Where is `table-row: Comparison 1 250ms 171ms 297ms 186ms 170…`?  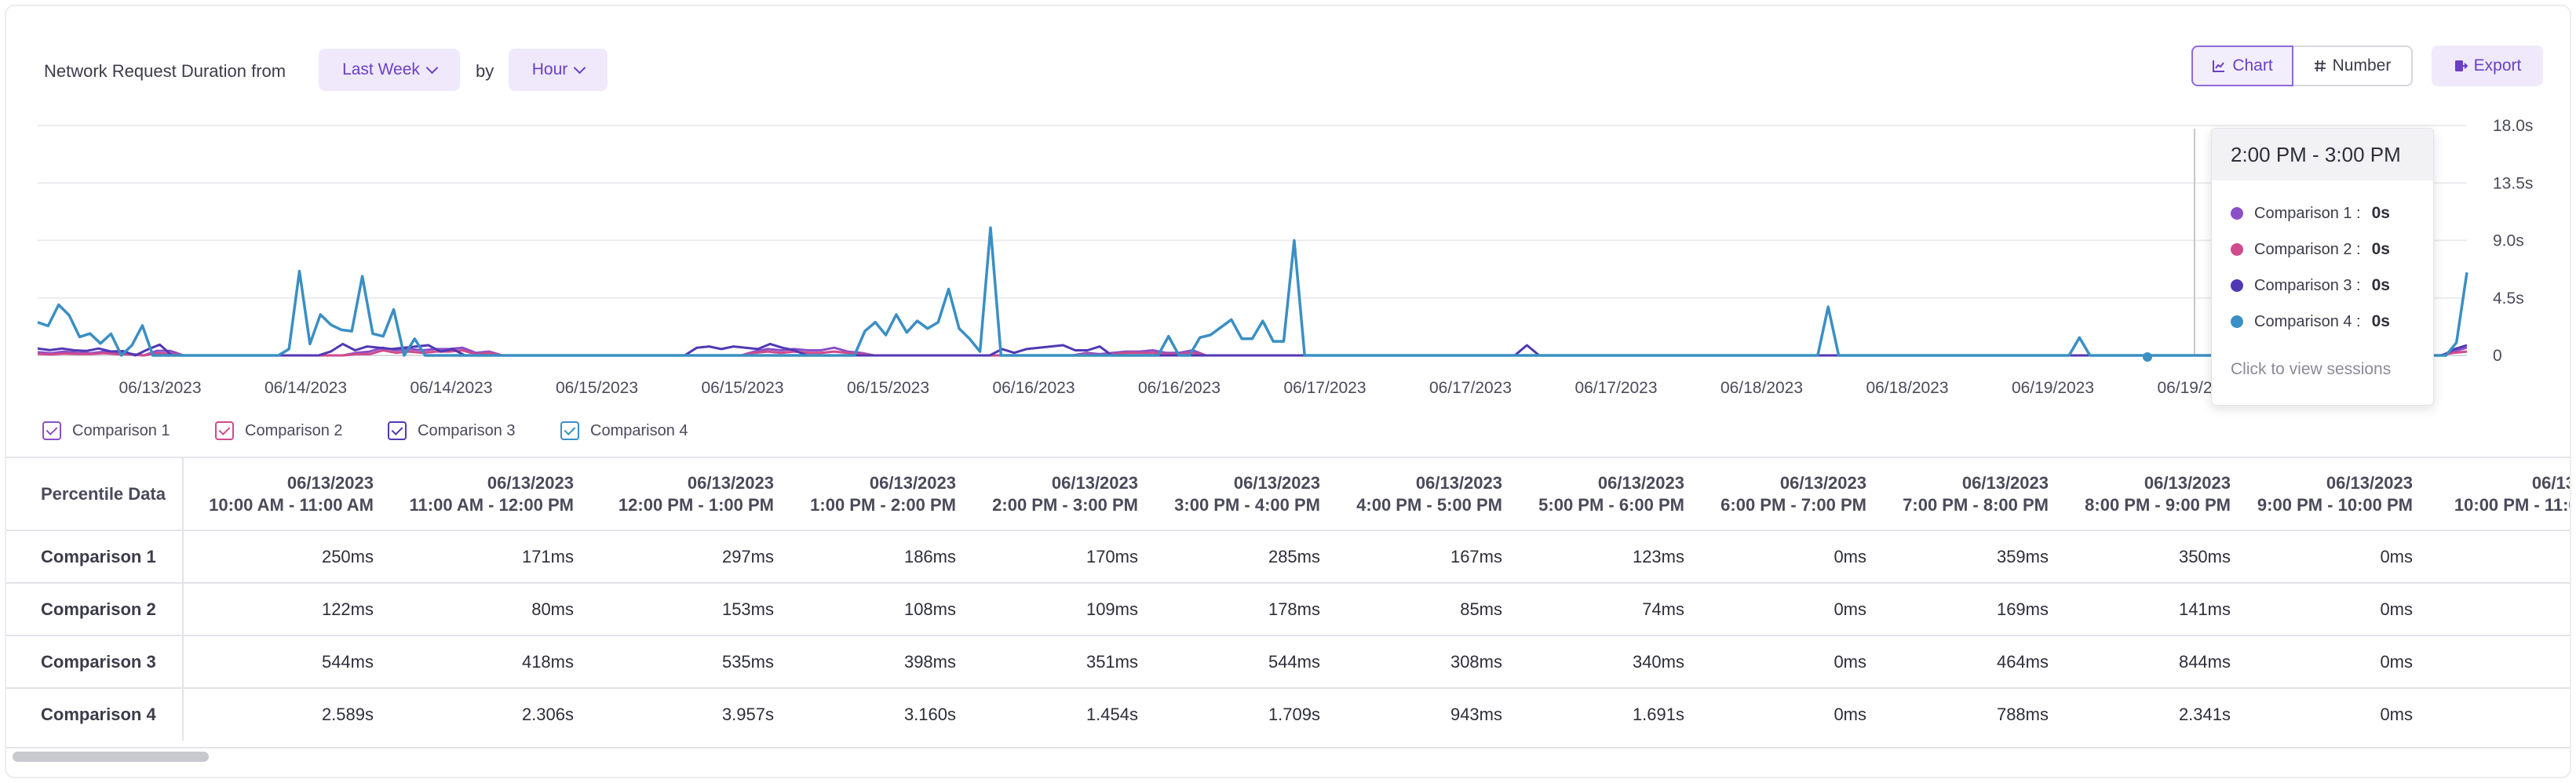 table-row: Comparison 1 250ms 171ms 297ms 186ms 170… is located at coordinates (1288, 556).